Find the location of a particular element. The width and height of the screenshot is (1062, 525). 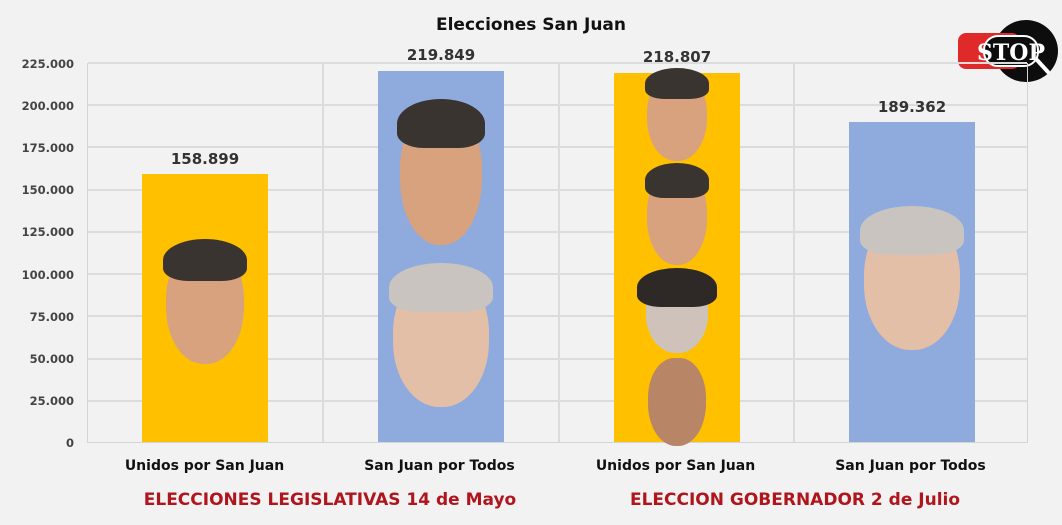

bar-sanjuan-legislativas is located at coordinates (441, 256).